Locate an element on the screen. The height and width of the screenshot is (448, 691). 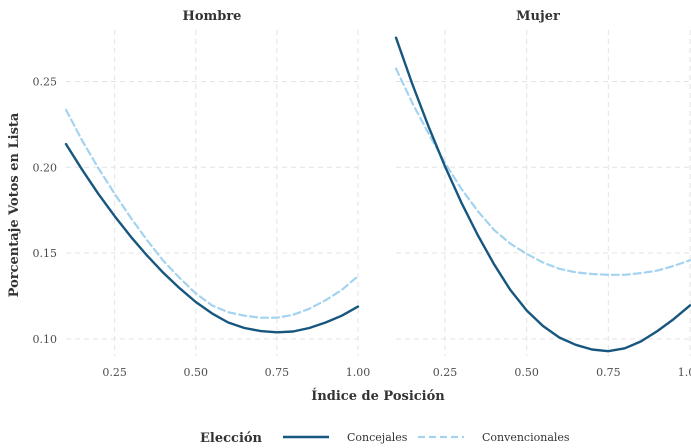
panel-title-mujer: Mujer is located at coordinates (538, 16).